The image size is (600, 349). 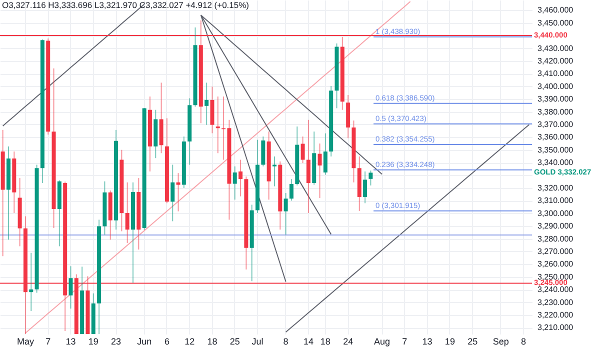 I want to click on y-tick-label: 3,240.000, so click(x=556, y=289).